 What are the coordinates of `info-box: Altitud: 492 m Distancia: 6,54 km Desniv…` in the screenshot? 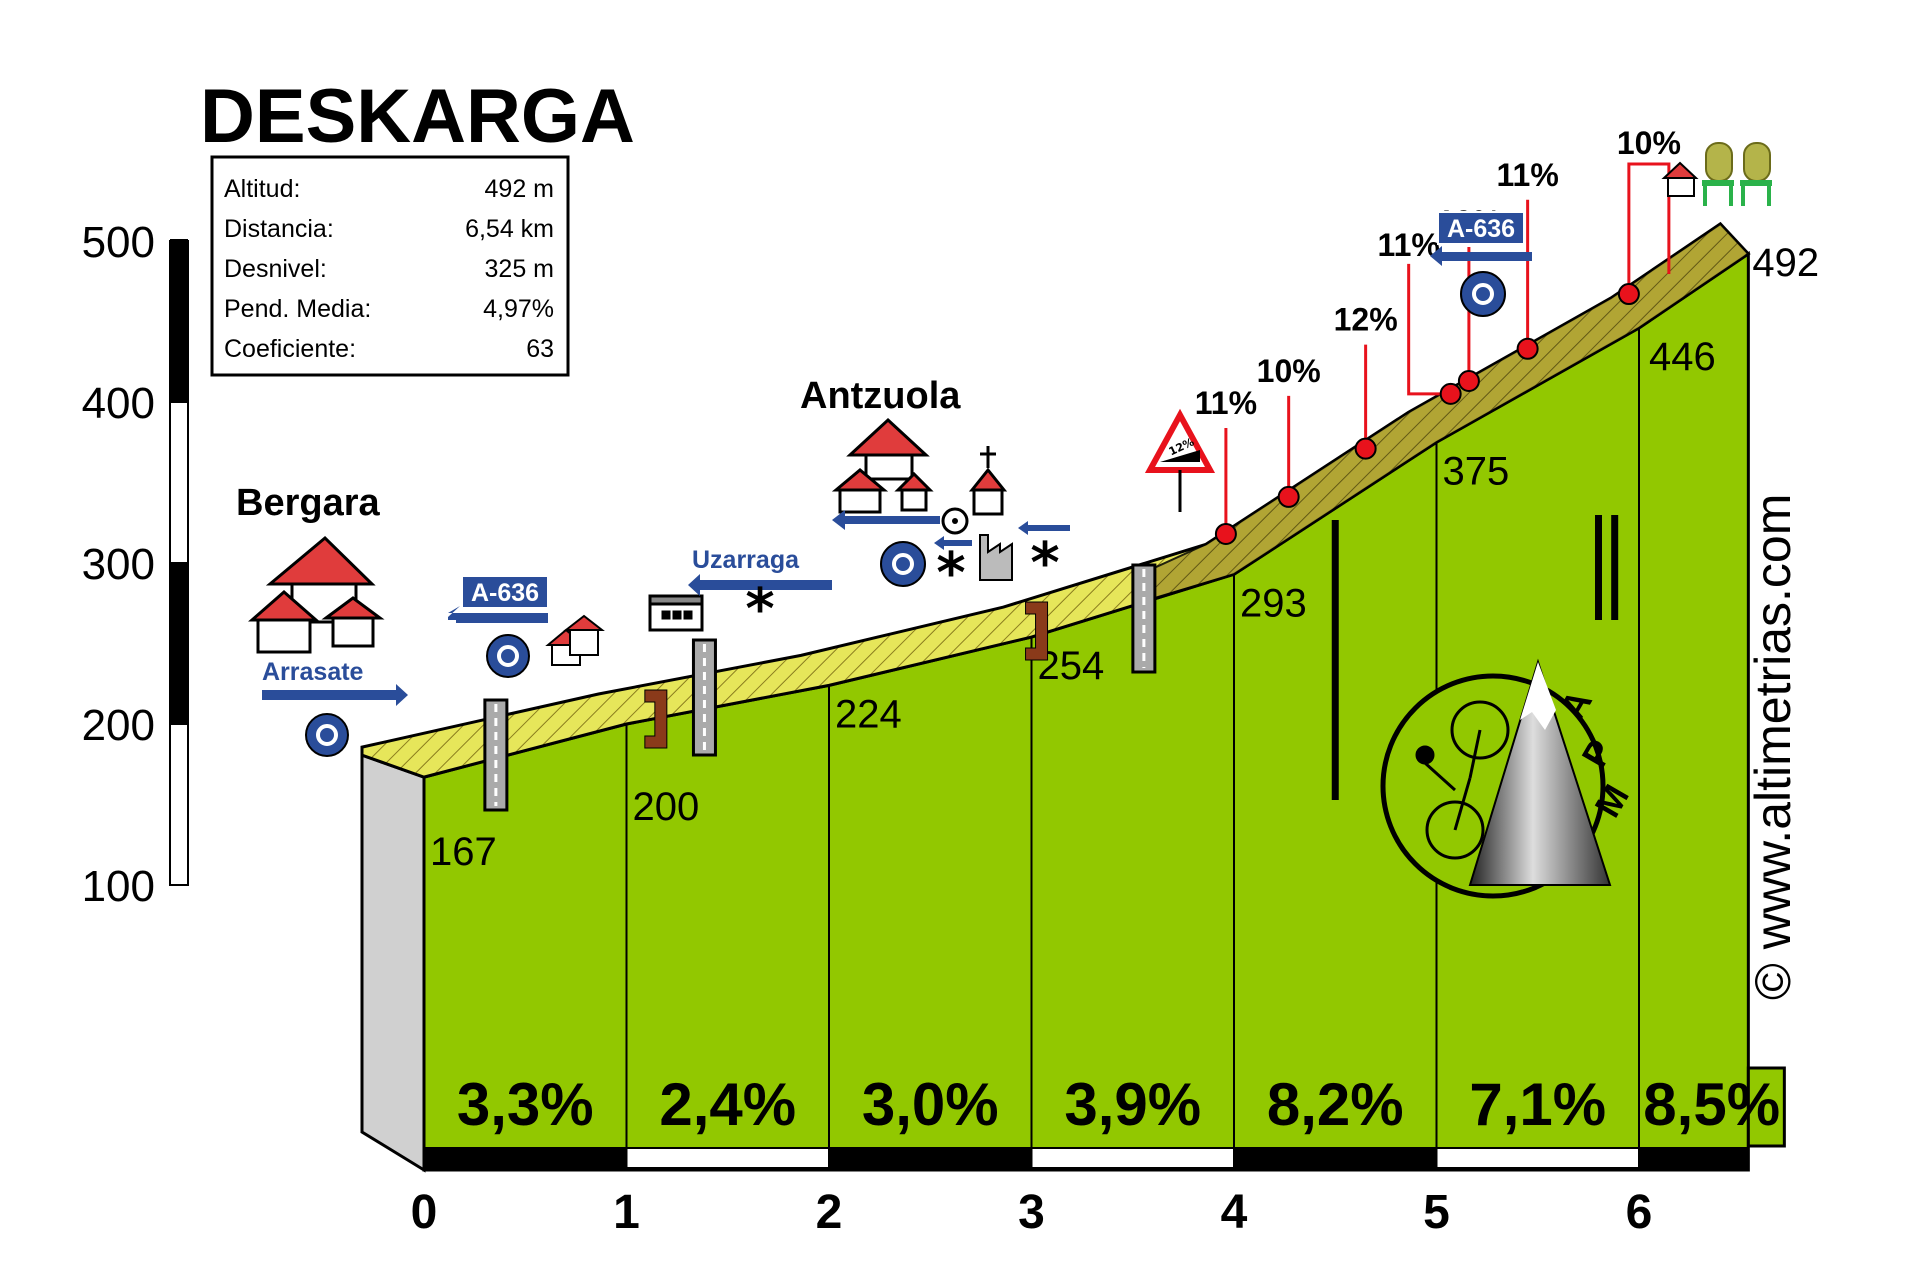 It's located at (390, 266).